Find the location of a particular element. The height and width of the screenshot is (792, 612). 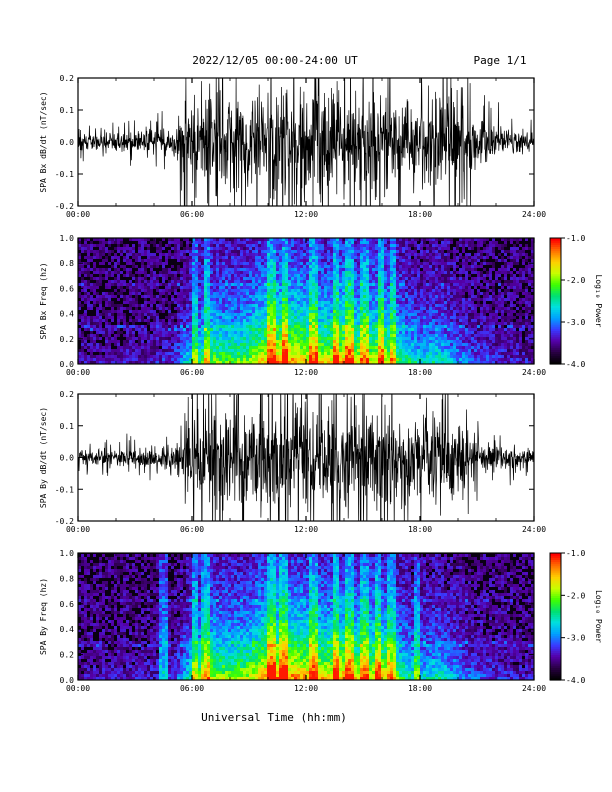

y-tick-label: 0.2 is located at coordinates (67, 78).